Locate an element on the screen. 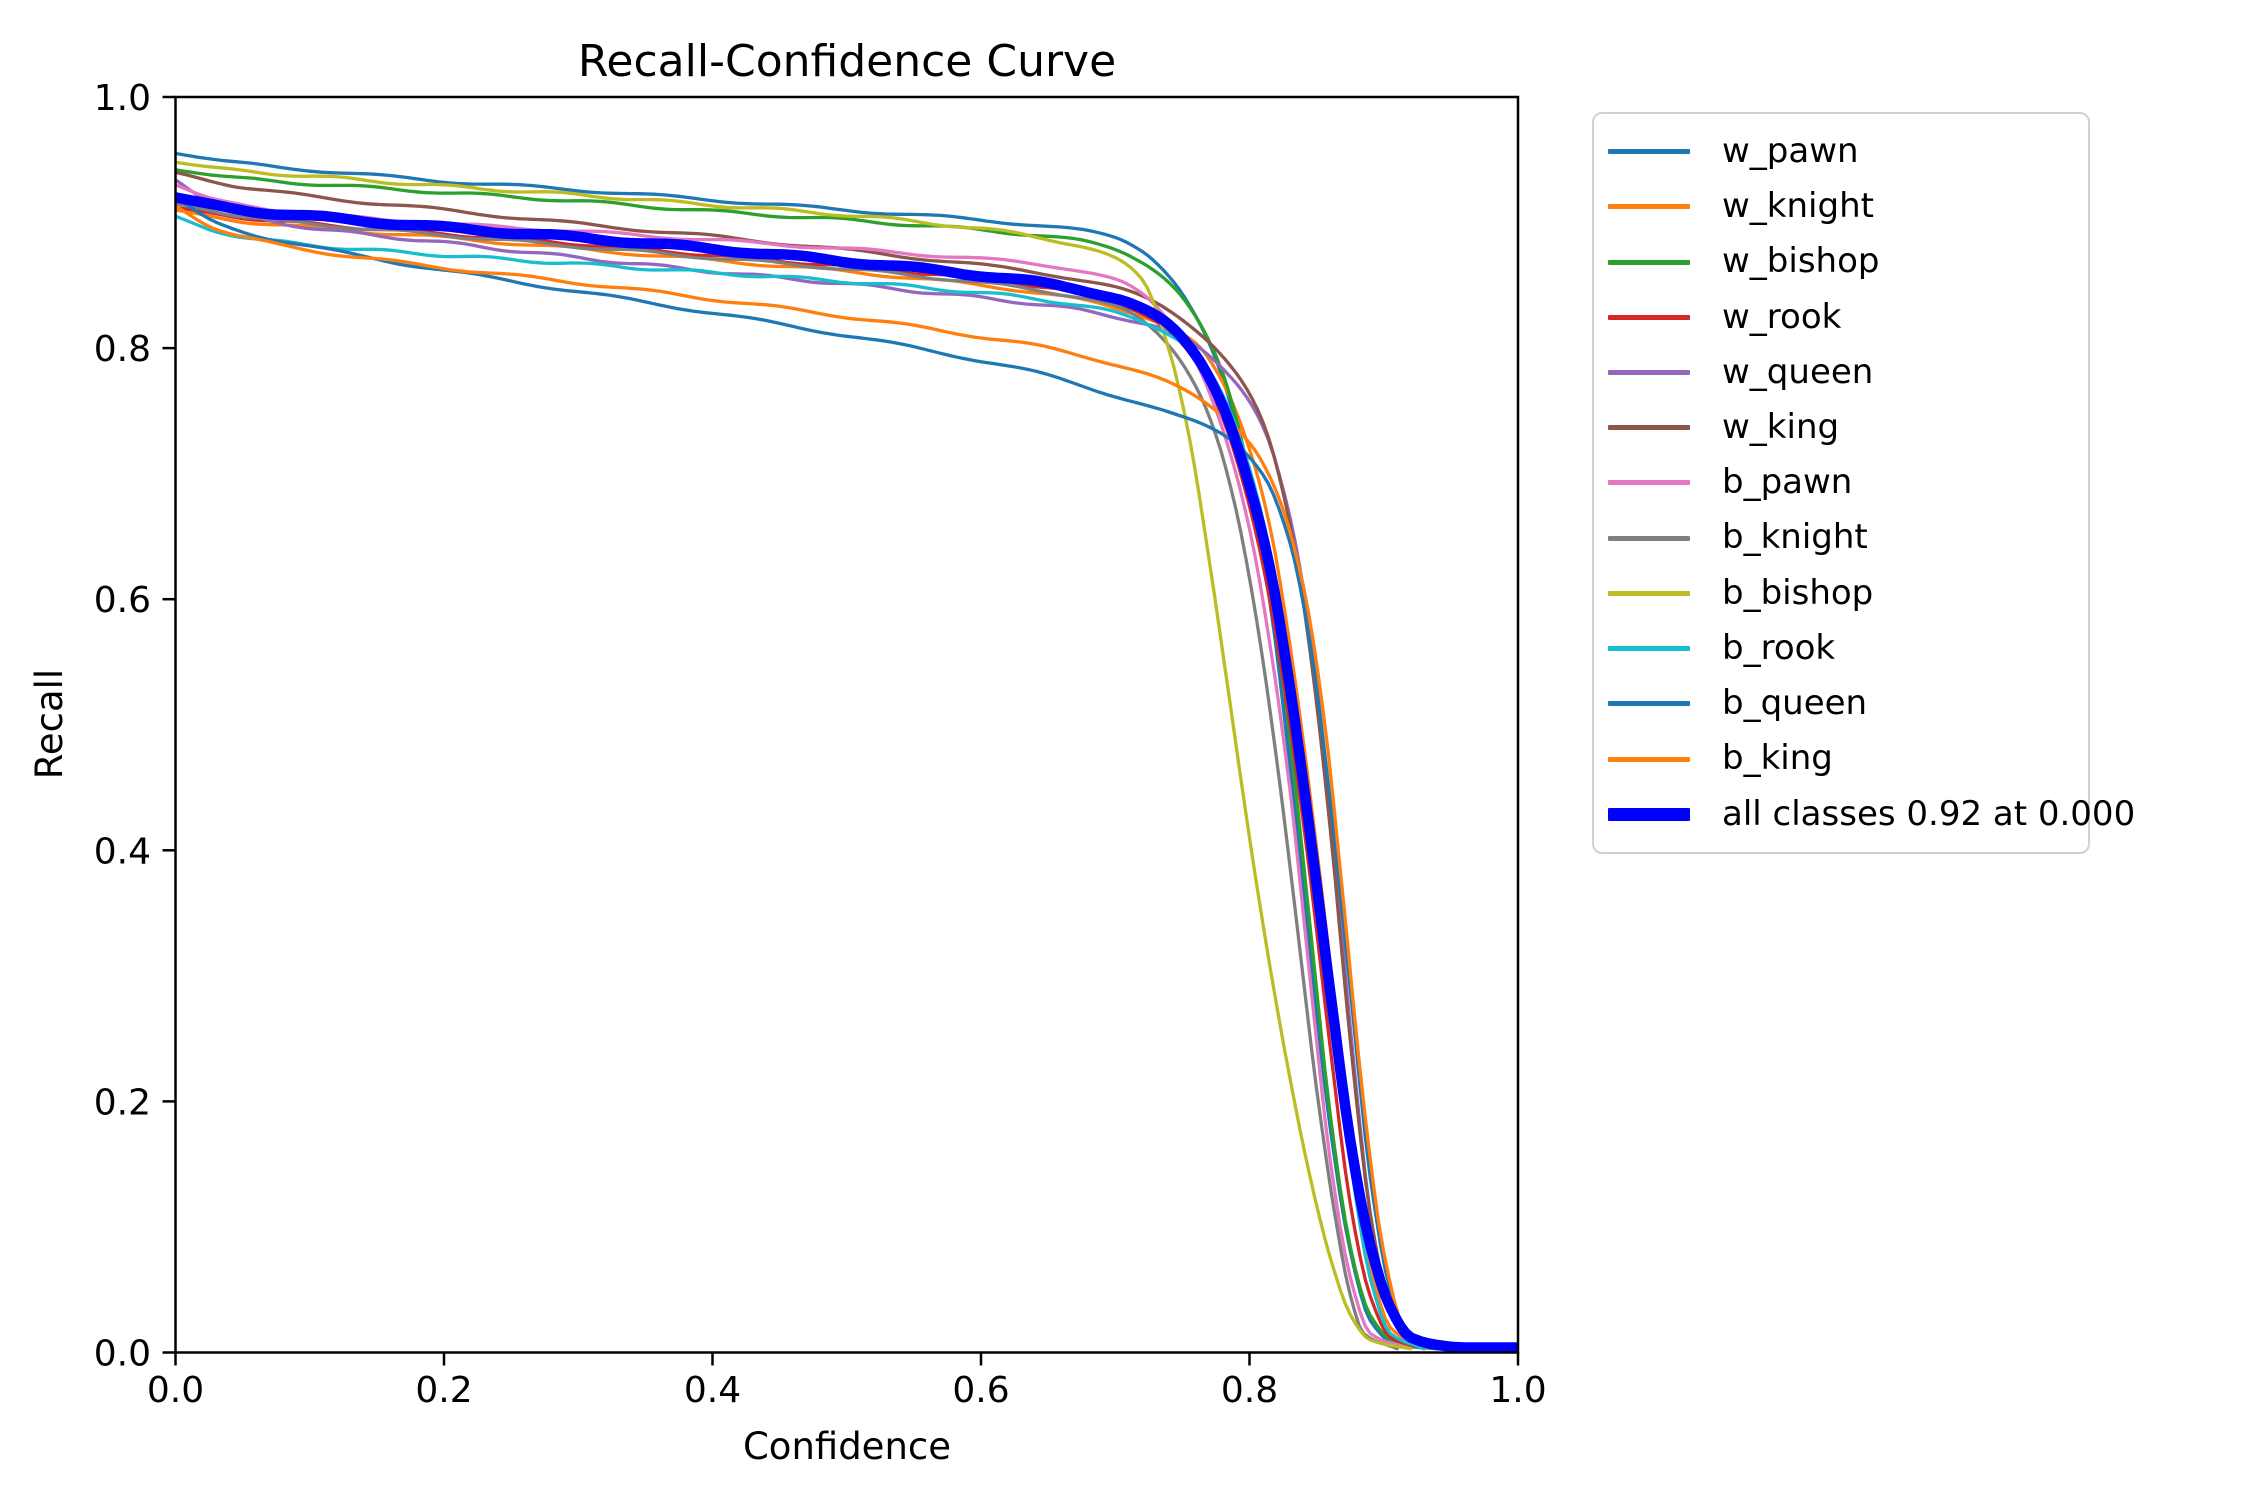  y-tick-label: 0.2 is located at coordinates (122, 1102).